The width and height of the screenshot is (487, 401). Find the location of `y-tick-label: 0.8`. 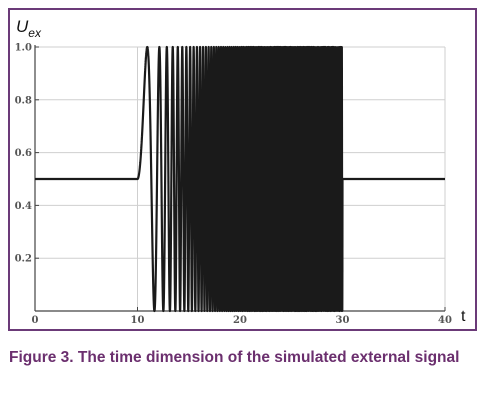

y-tick-label: 0.8 is located at coordinates (23, 100).